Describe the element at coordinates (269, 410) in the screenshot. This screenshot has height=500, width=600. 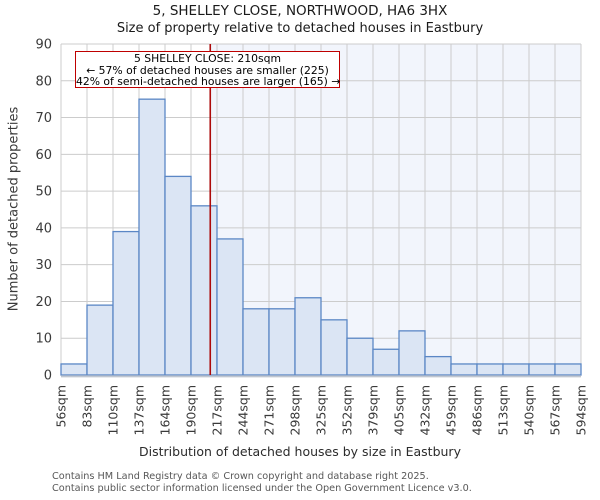
I see `svg-text: 271sqm` at that location.